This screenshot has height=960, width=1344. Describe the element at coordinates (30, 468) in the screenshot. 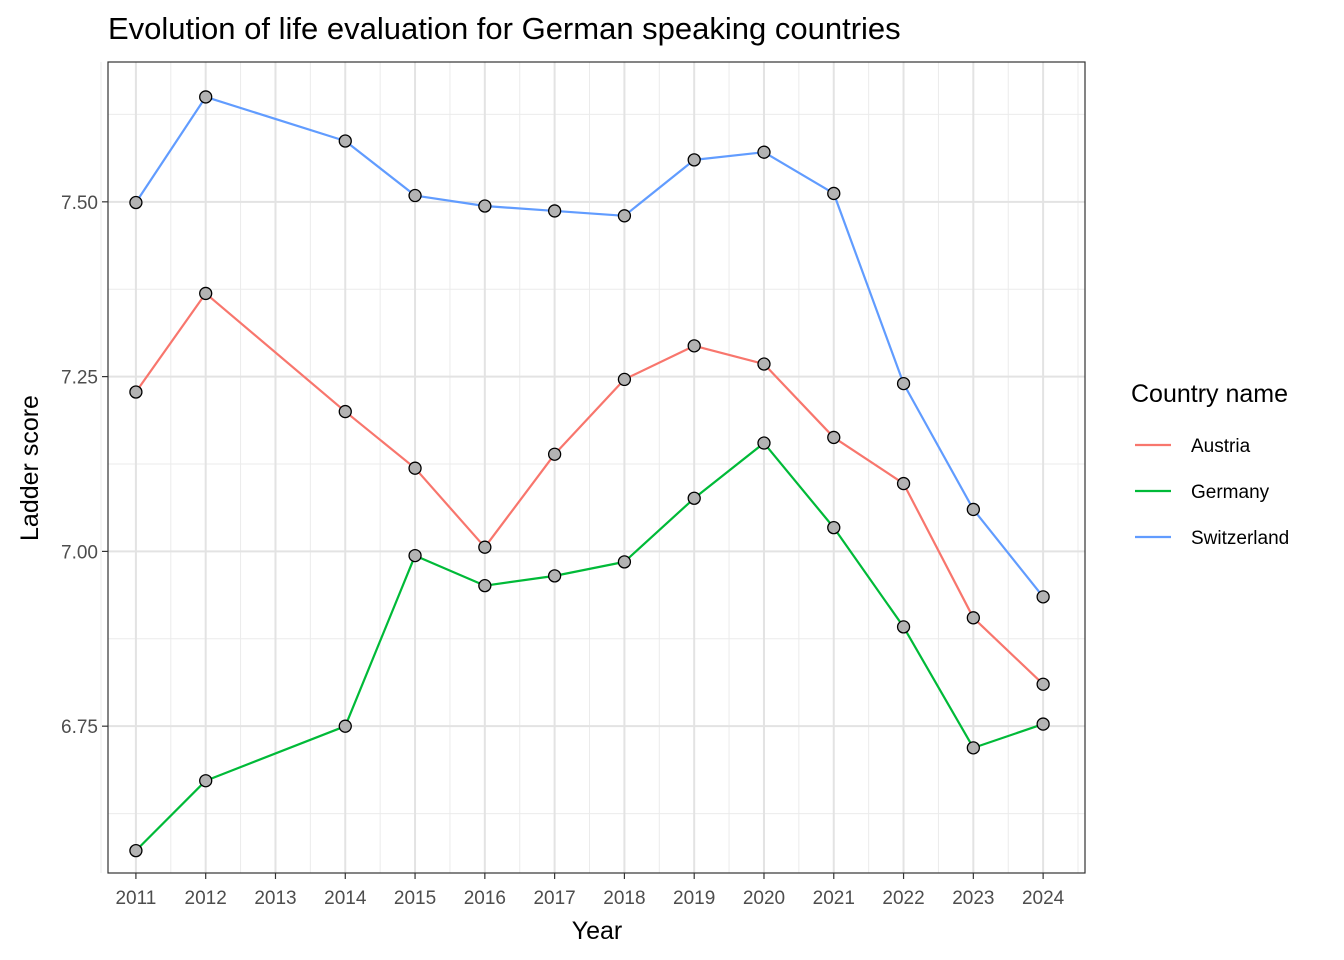

I see `y-axis-title: Ladder score` at that location.